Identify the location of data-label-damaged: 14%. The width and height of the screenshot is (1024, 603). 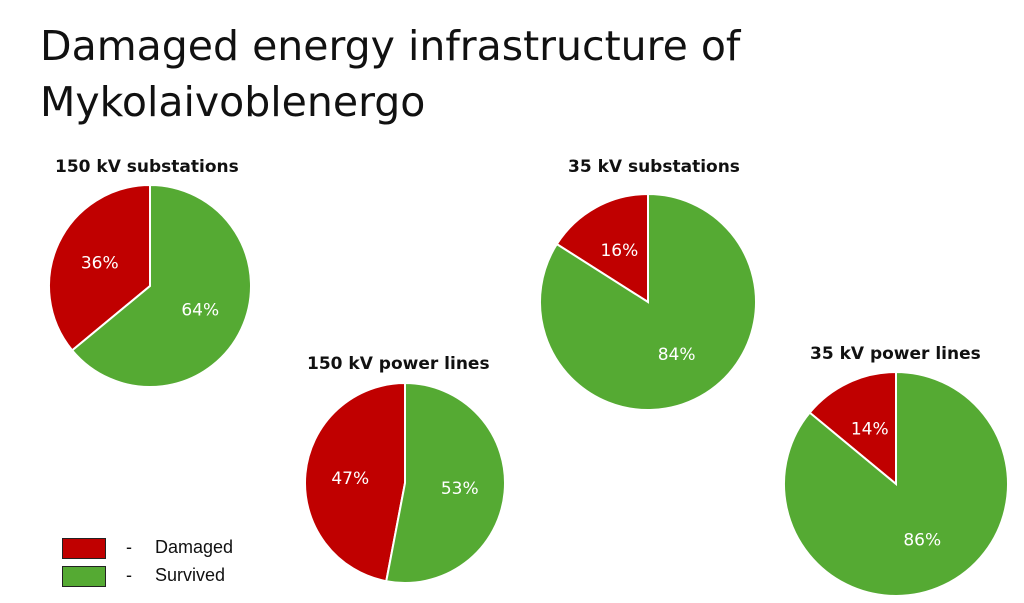
(870, 429).